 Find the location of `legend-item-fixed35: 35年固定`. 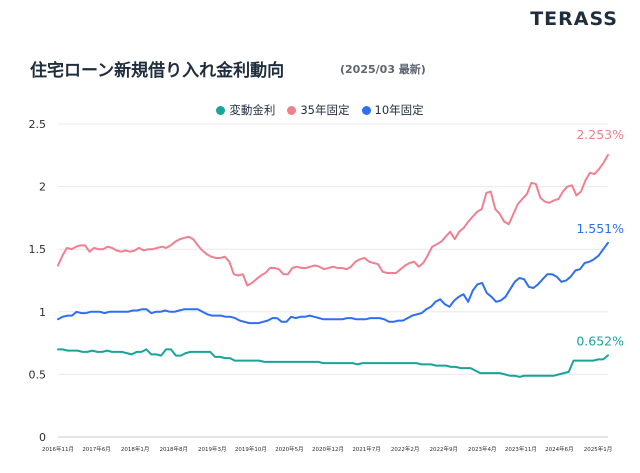

legend-item-fixed35: 35年固定 is located at coordinates (318, 110).